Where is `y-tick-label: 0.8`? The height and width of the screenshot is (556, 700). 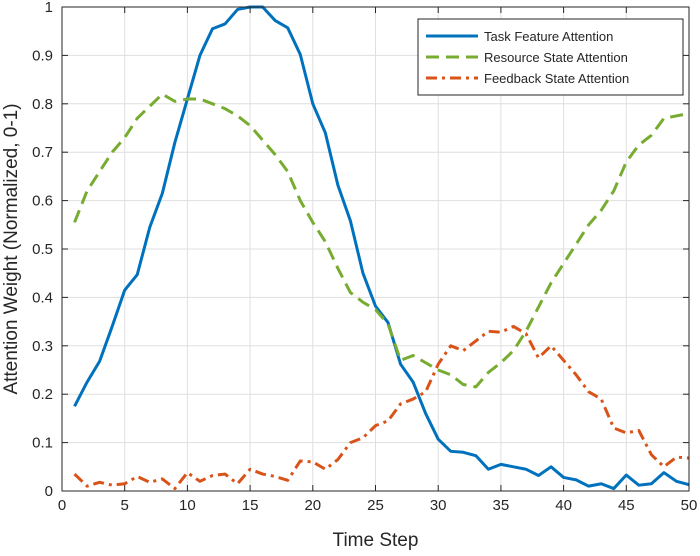
y-tick-label: 0.8 is located at coordinates (42, 104).